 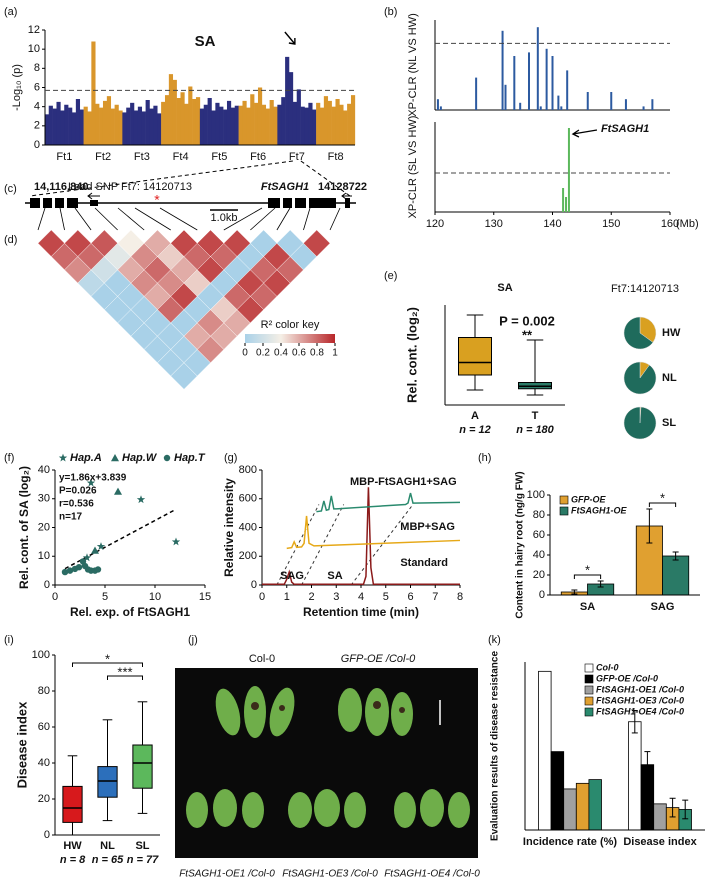 What do you see at coordinates (227, 874) in the screenshot?
I see `photo-label: FtSAGH1-OE1 /Col-0` at bounding box center [227, 874].